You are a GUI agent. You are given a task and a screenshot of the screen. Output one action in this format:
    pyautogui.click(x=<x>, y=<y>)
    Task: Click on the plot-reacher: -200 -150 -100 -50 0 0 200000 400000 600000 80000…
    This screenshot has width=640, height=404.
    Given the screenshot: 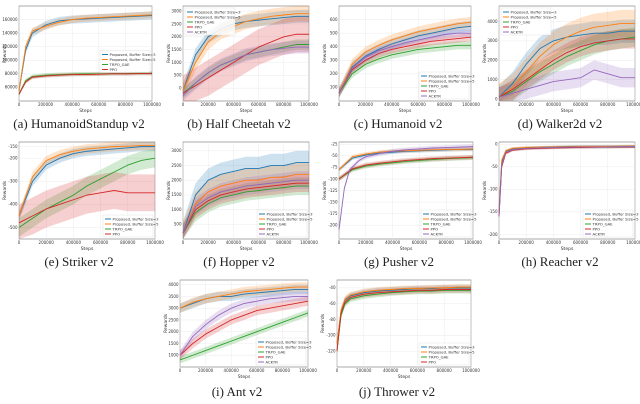 What is the action you would take?
    pyautogui.click(x=561, y=197)
    